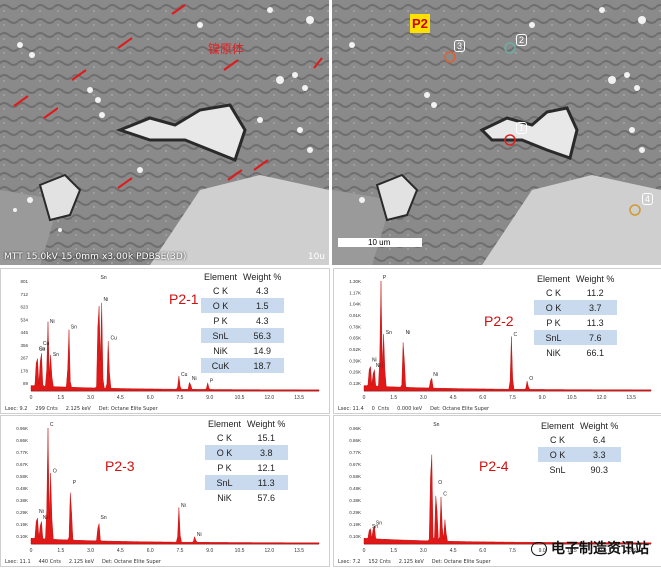 Image resolution: width=661 pixels, height=569 pixels. What do you see at coordinates (26, 383) in the screenshot?
I see `y-tick-label: 89` at bounding box center [26, 383].